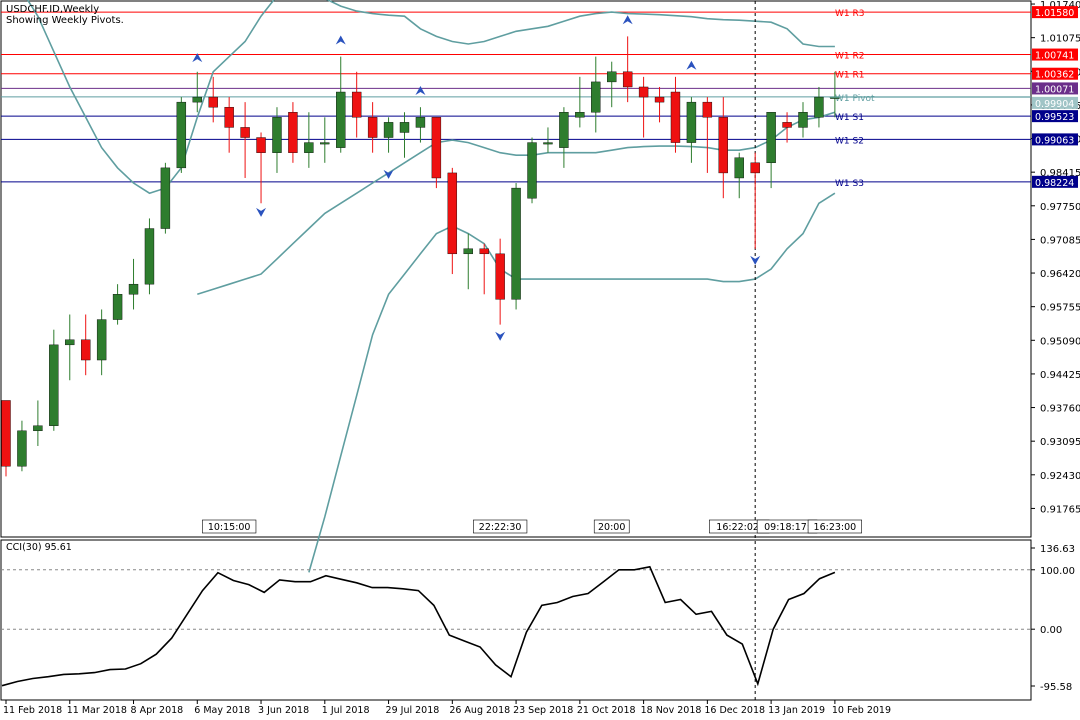 This screenshot has width=1080, height=720. I want to click on pivot-line-label: W1 S1, so click(849, 118).